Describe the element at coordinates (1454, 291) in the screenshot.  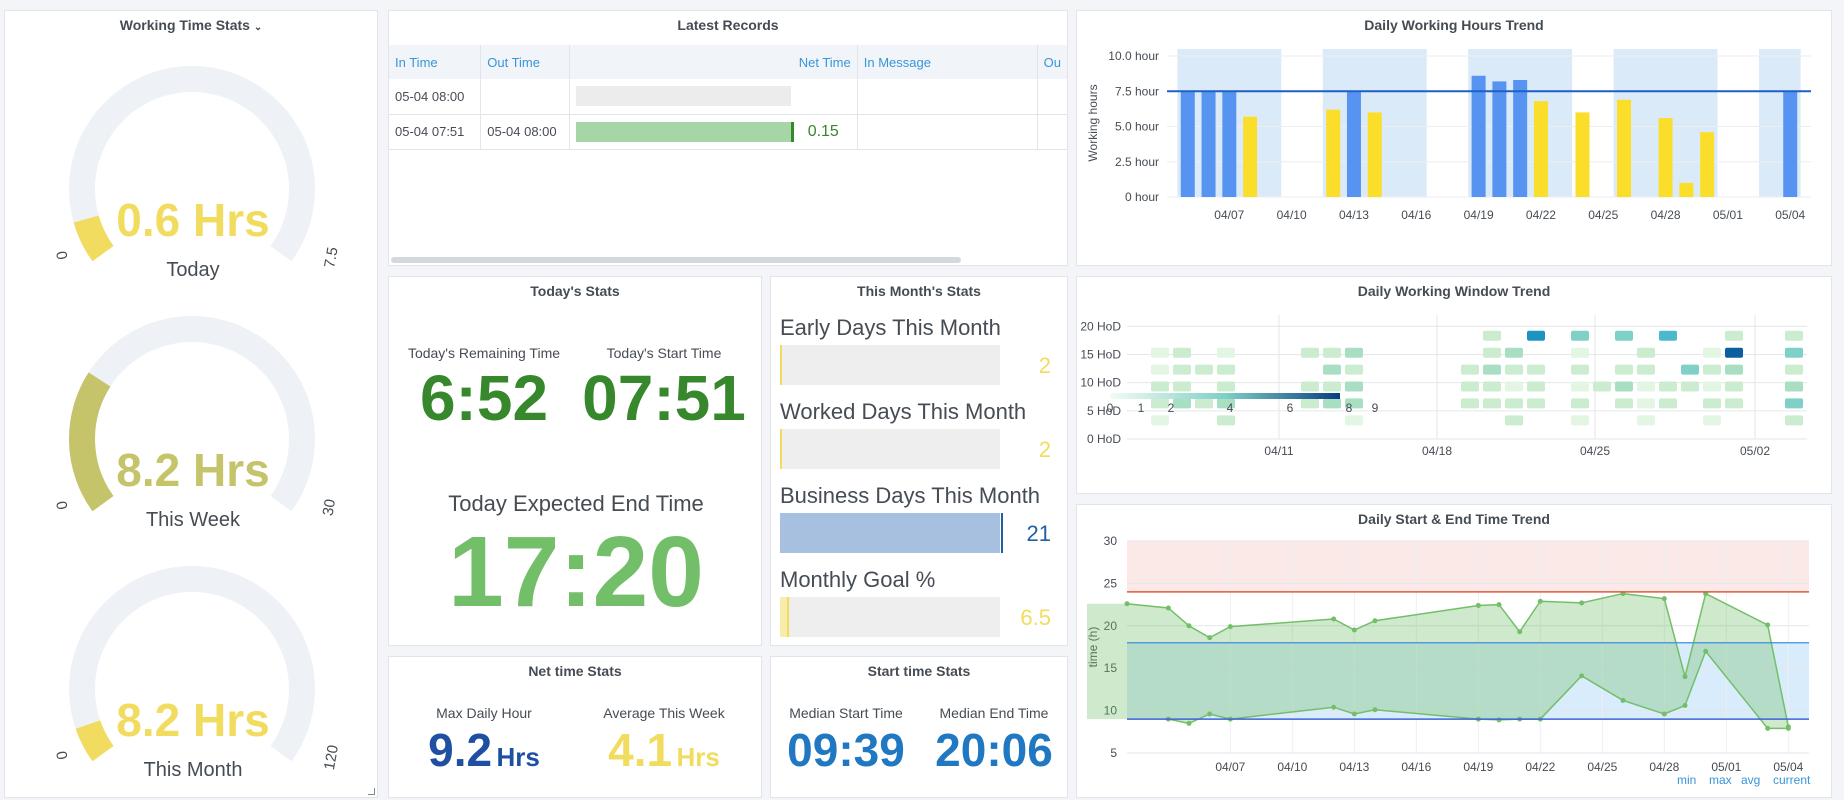
I see `panel-title: Daily Working Window Trend` at that location.